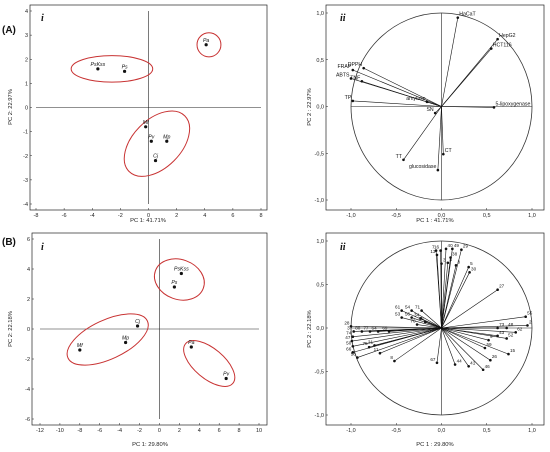  I want to click on a-i-score-label: Ps, so click(125, 67).